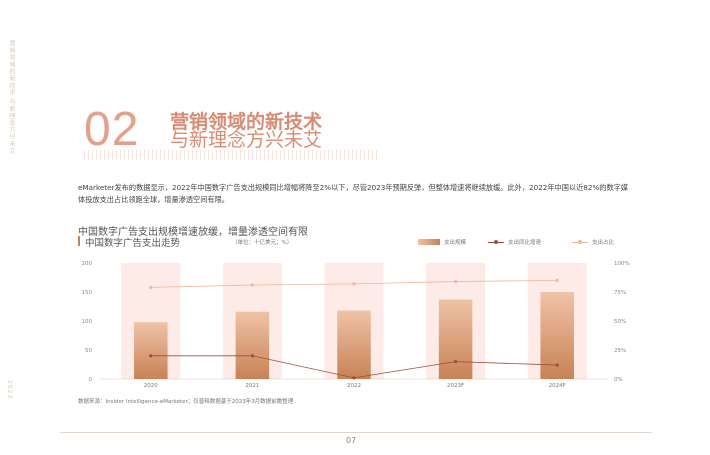 This screenshot has width=710, height=455. Describe the element at coordinates (351, 440) in the screenshot. I see `page-number: 07` at that location.